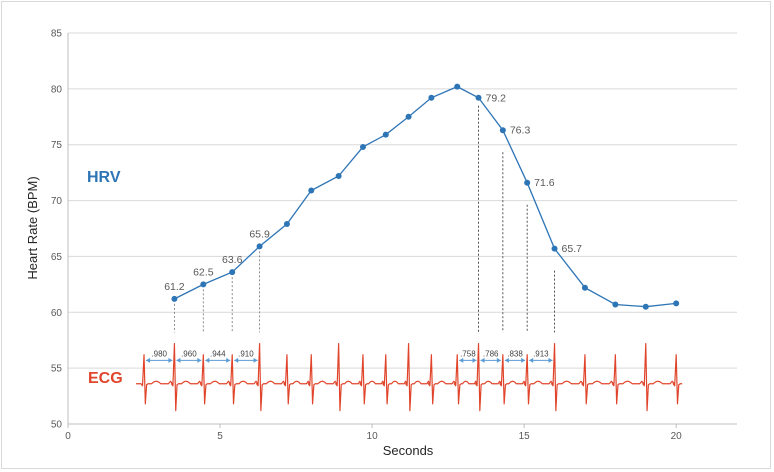 This screenshot has height=472, width=774. I want to click on y-tick-label: 75, so click(57, 145).